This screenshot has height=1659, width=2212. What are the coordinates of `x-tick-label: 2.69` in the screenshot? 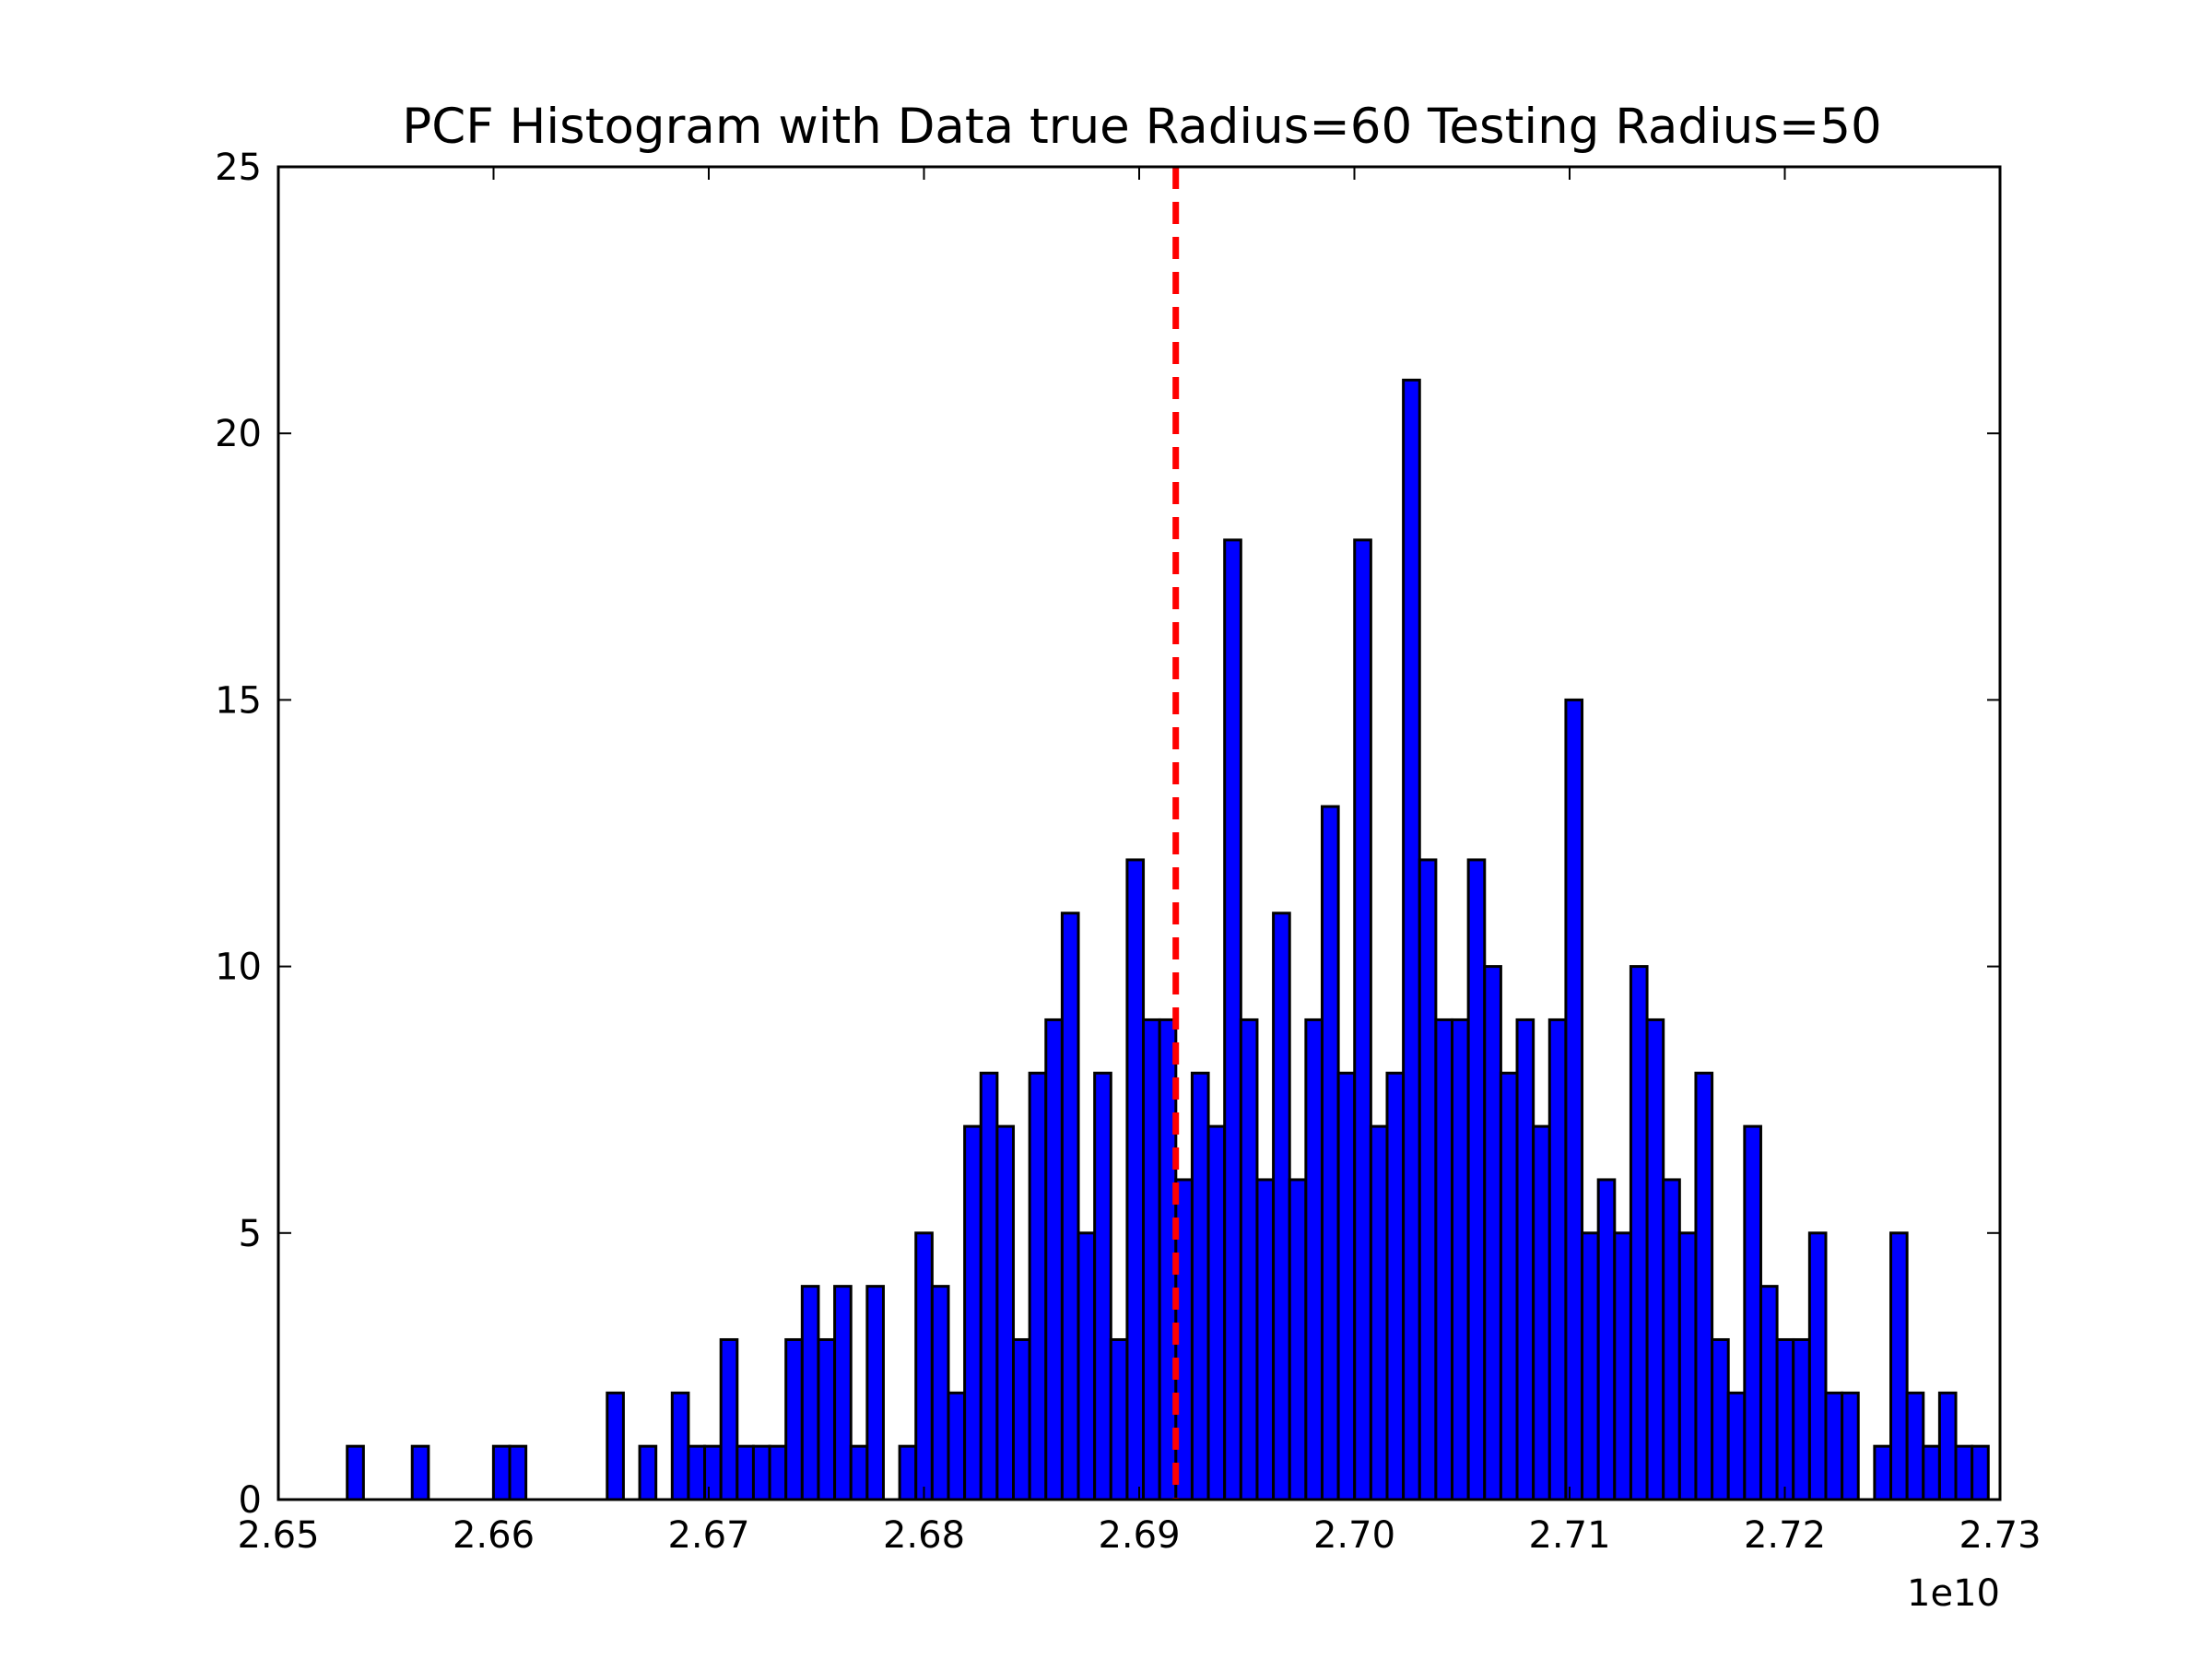 It's located at (1139, 1535).